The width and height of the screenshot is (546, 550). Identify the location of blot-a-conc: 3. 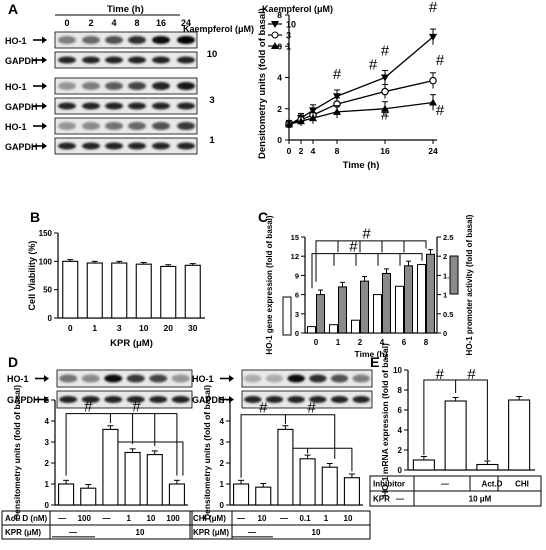
(211, 100).